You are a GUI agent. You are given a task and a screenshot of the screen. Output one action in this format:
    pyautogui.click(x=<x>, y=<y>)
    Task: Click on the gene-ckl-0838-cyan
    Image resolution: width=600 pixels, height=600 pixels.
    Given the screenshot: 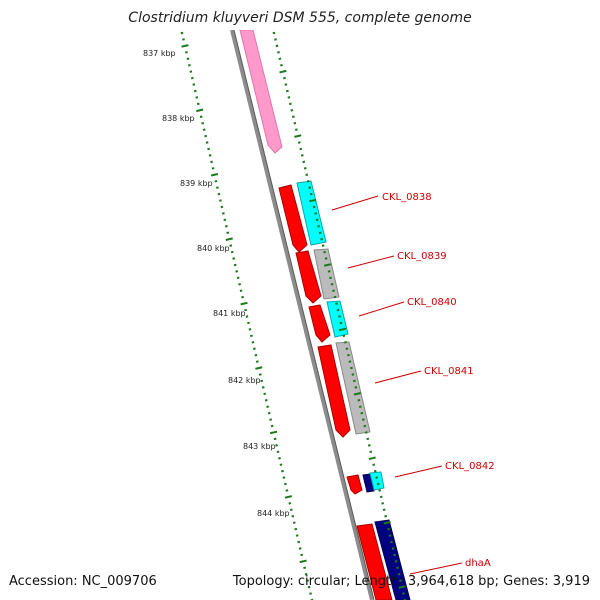 What is the action you would take?
    pyautogui.click(x=311, y=213)
    